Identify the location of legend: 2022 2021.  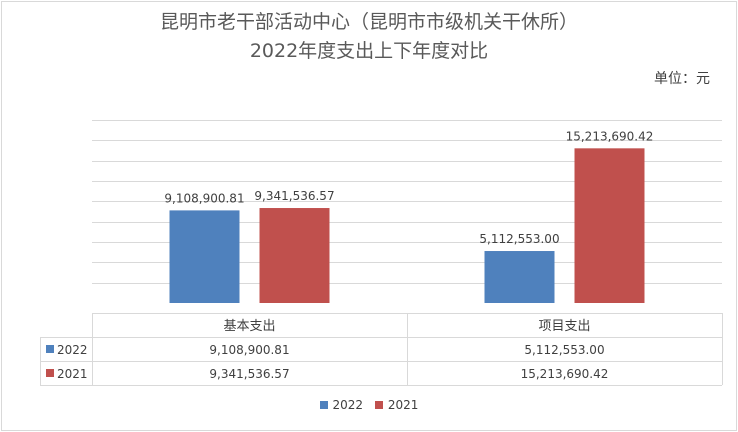
(369, 405).